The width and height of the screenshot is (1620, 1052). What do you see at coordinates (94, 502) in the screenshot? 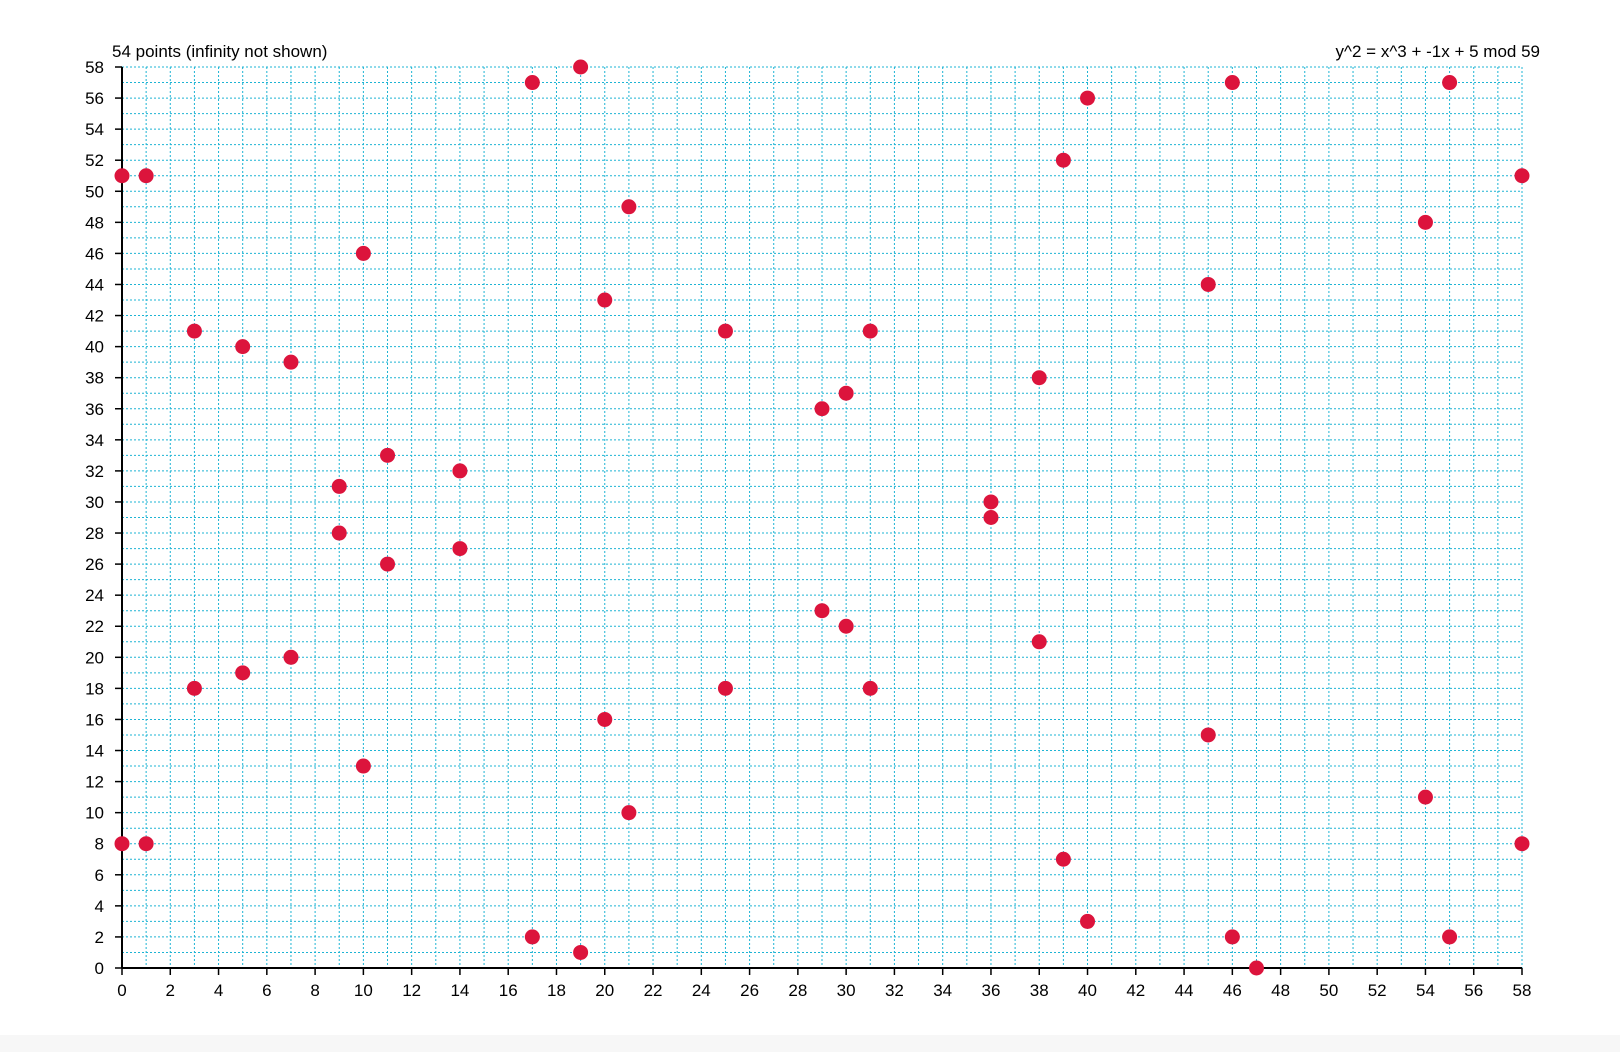
I see `y-tick-label: 30` at bounding box center [94, 502].